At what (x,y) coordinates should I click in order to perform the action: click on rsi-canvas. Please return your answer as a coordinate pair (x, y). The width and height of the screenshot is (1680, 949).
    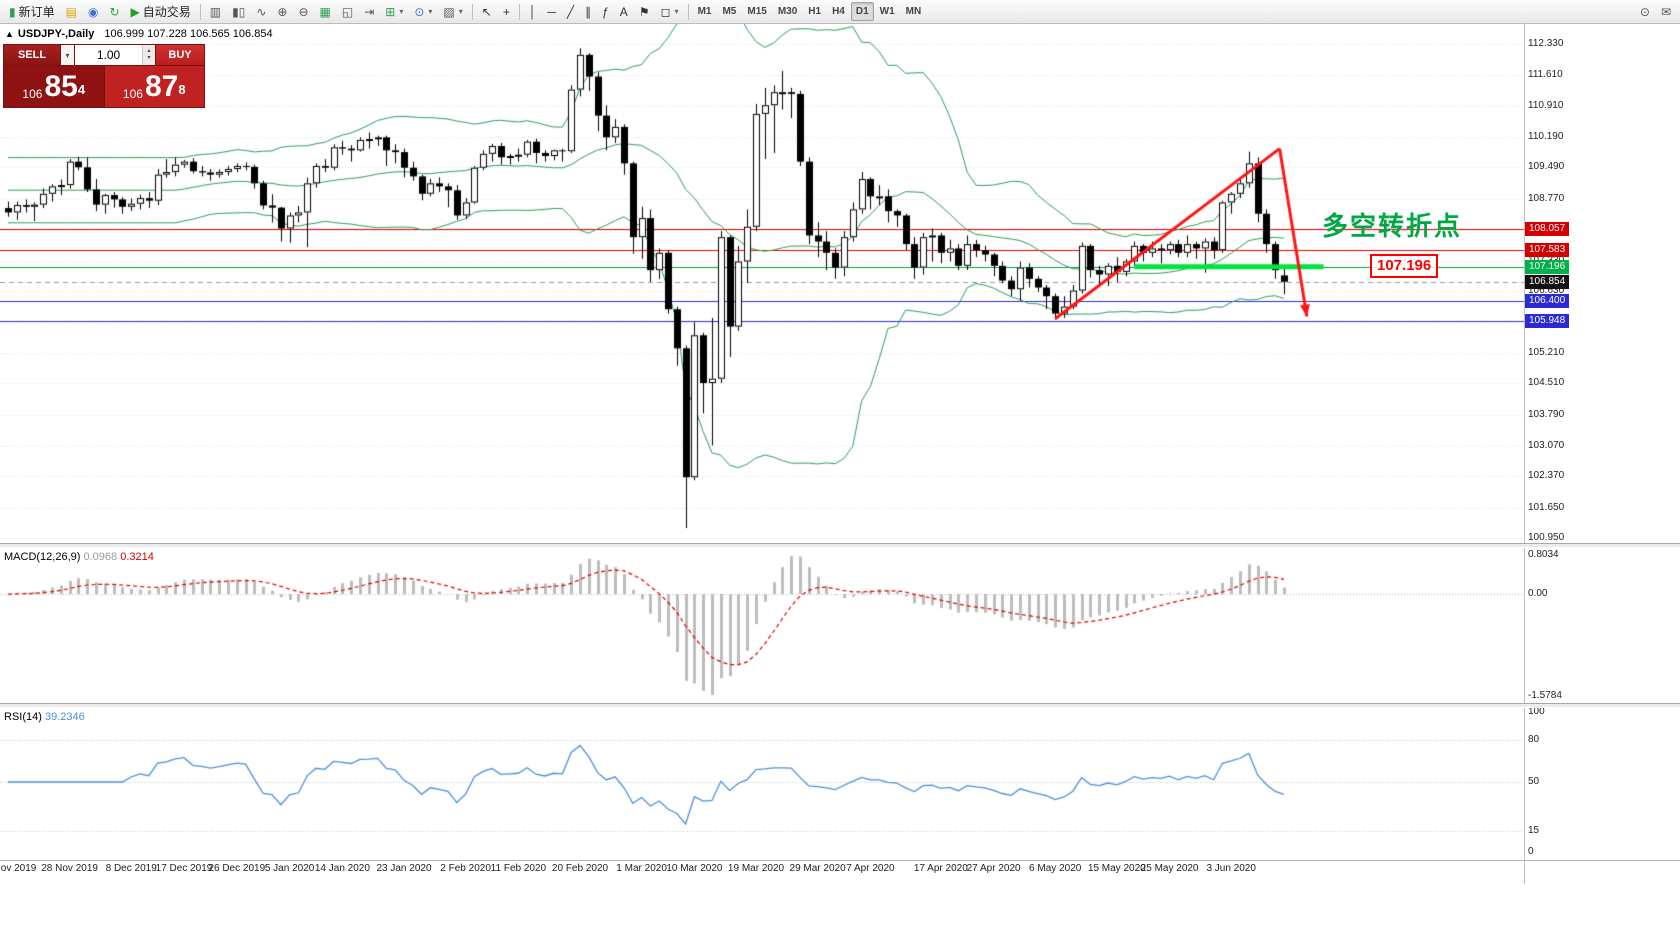
    Looking at the image, I should click on (762, 784).